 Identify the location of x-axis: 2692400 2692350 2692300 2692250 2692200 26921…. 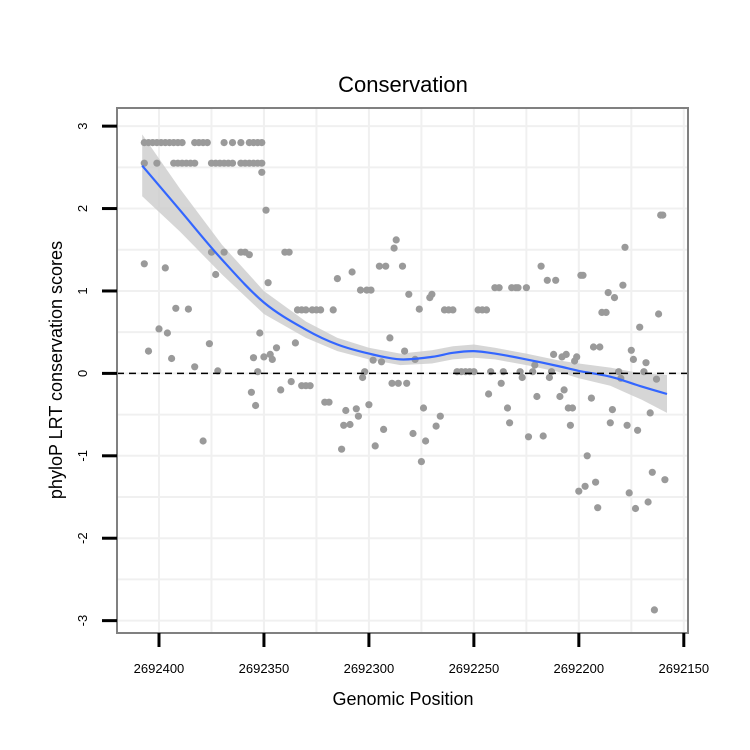
(421, 654).